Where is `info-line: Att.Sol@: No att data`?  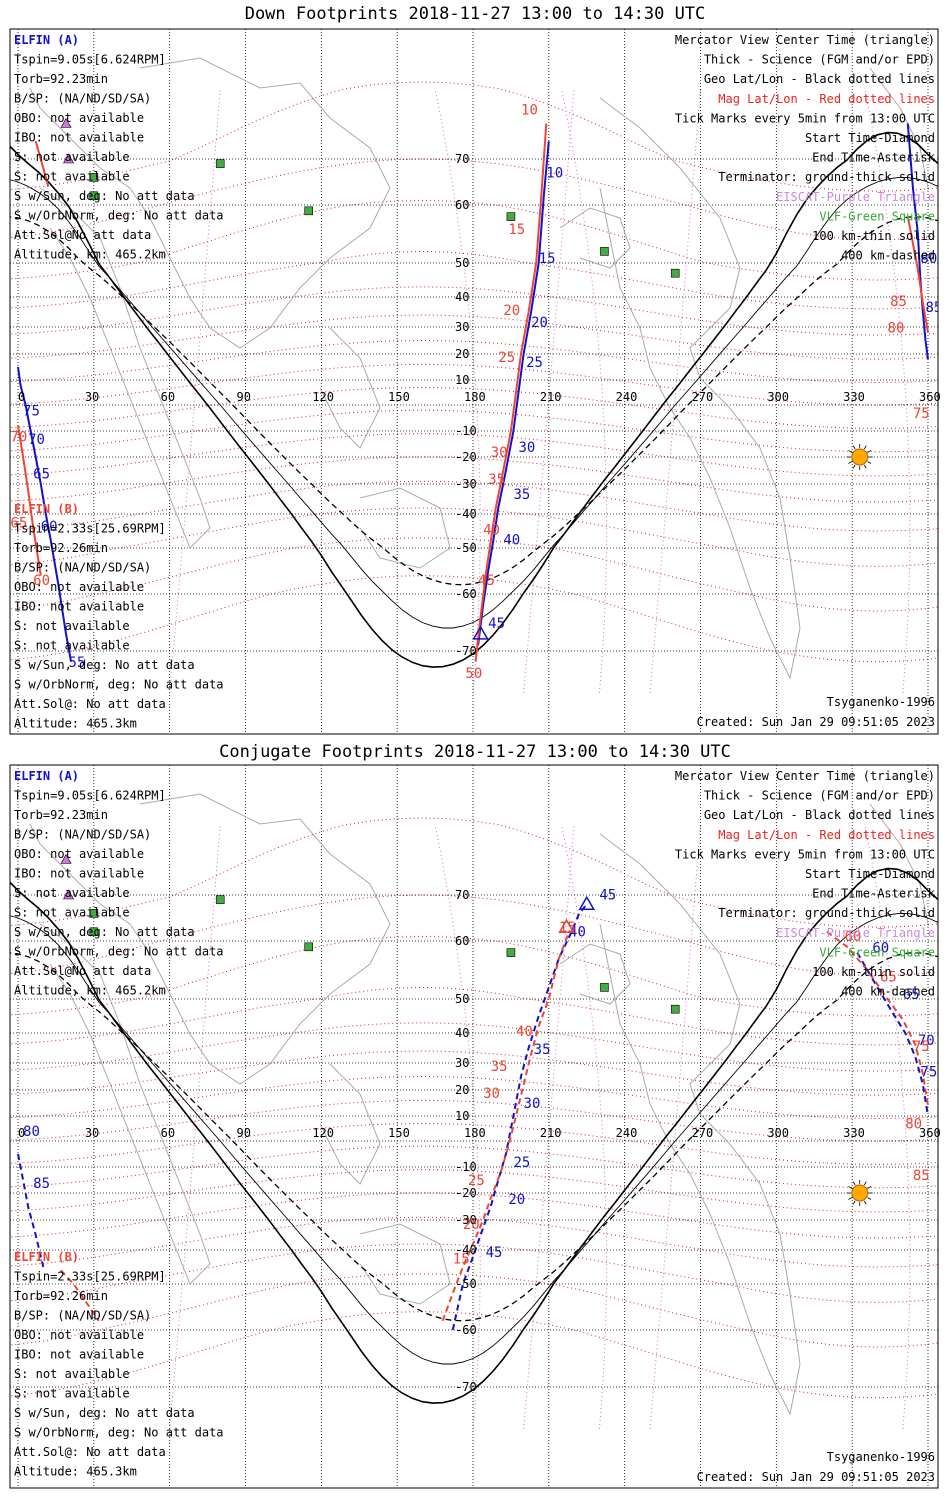 info-line: Att.Sol@: No att data is located at coordinates (90, 704).